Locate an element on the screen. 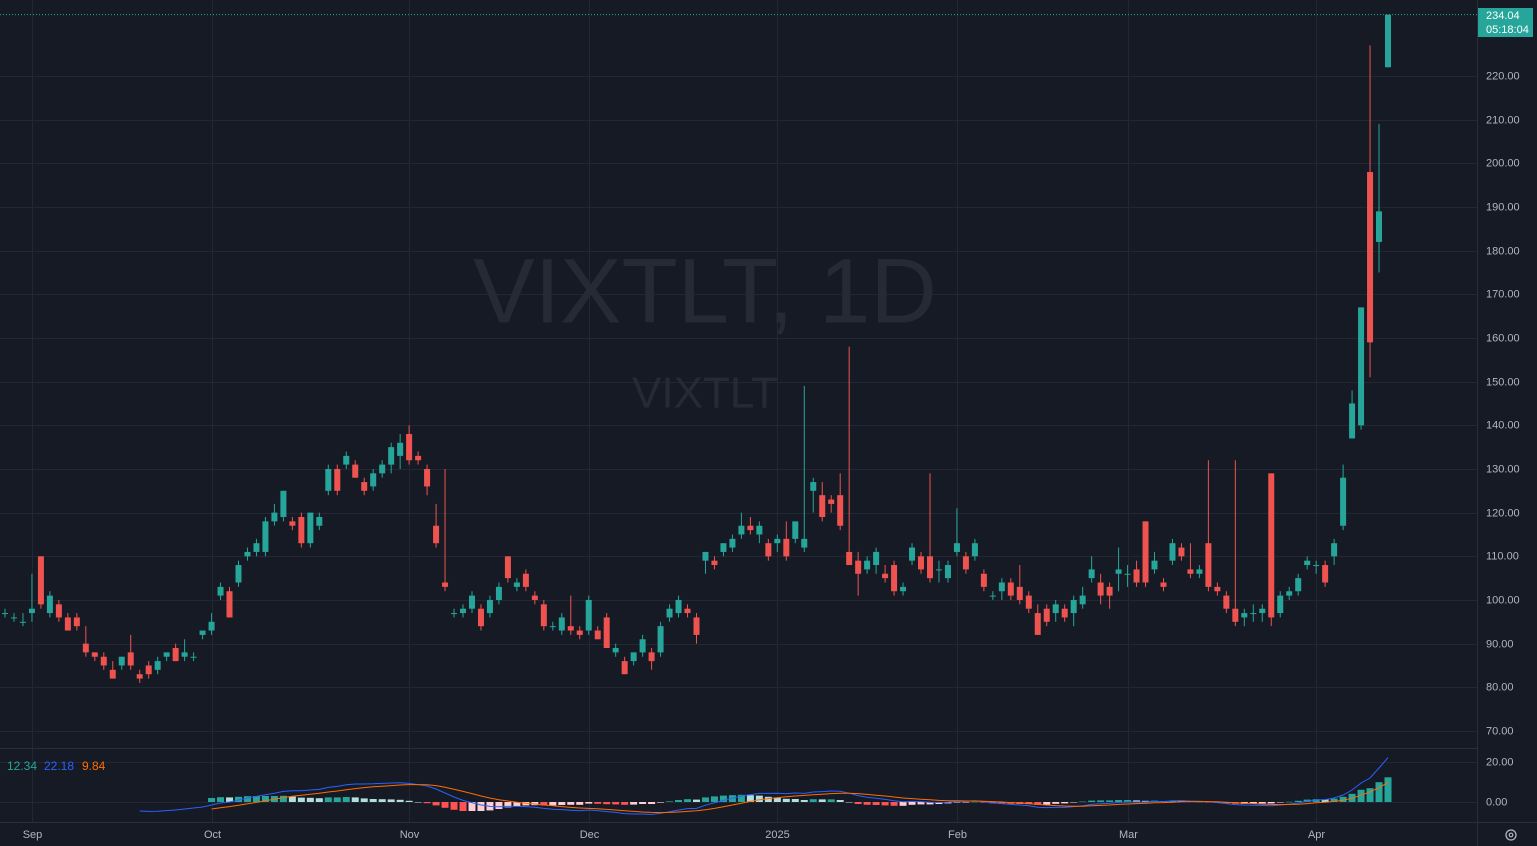 The image size is (1537, 846). x-tick-label: Apr is located at coordinates (1316, 835).